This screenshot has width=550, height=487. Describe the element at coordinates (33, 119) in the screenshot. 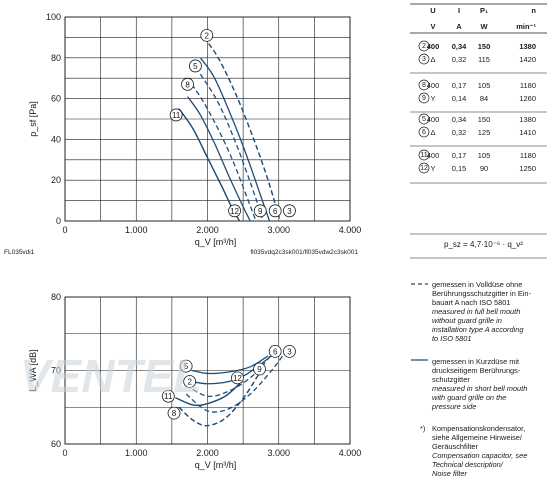

I see `y-axis-label: p_sf [Pa]` at that location.